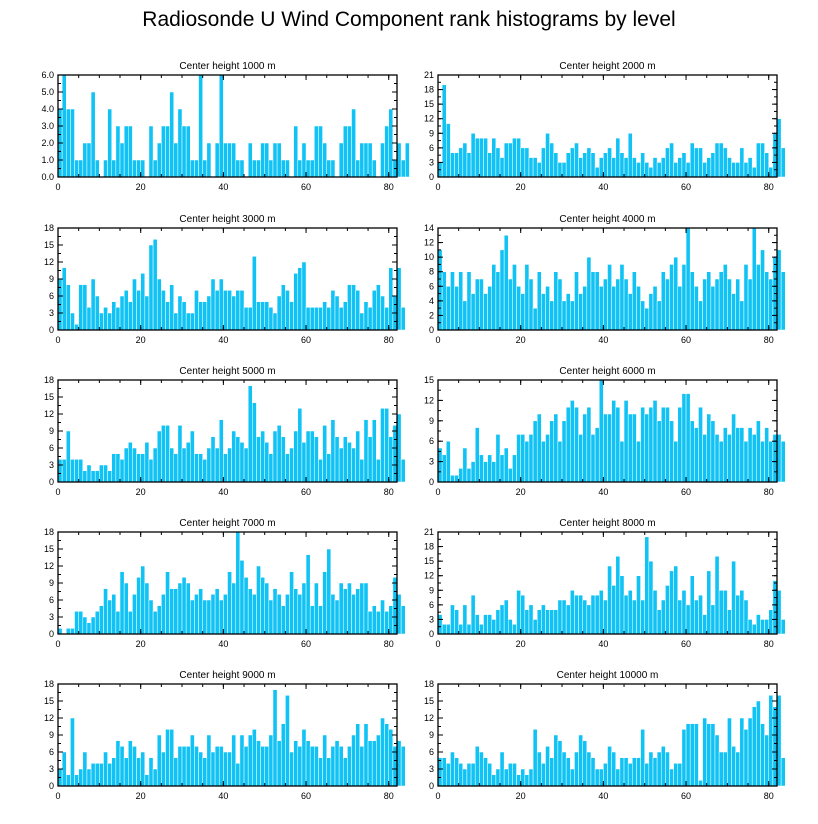  What do you see at coordinates (686, 340) in the screenshot?
I see `x-tick-label: 60` at bounding box center [686, 340].